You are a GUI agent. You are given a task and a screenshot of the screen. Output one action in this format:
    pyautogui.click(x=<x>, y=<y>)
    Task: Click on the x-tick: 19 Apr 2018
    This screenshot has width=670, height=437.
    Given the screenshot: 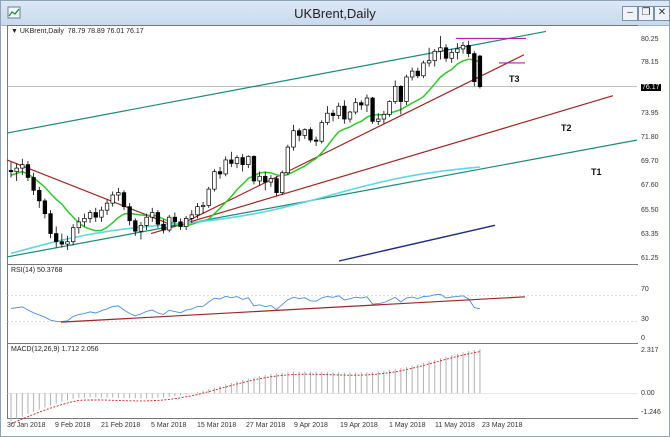 What is the action you would take?
    pyautogui.click(x=359, y=425)
    